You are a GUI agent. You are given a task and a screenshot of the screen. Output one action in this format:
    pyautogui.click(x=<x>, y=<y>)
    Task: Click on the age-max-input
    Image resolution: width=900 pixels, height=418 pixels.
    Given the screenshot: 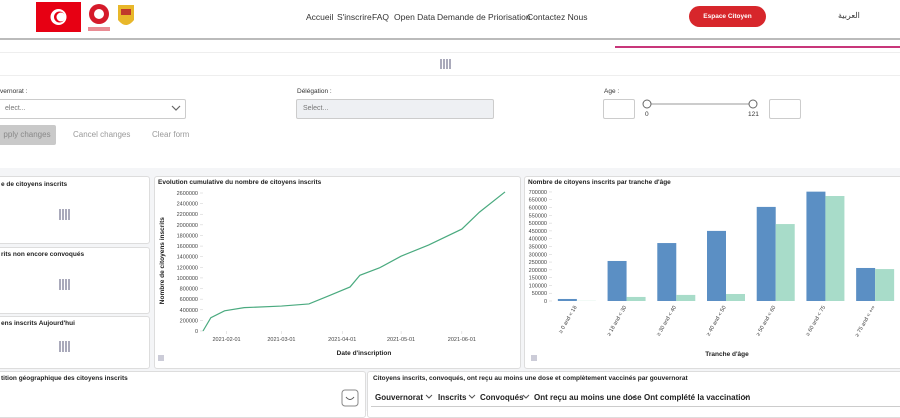 What is the action you would take?
    pyautogui.click(x=785, y=109)
    